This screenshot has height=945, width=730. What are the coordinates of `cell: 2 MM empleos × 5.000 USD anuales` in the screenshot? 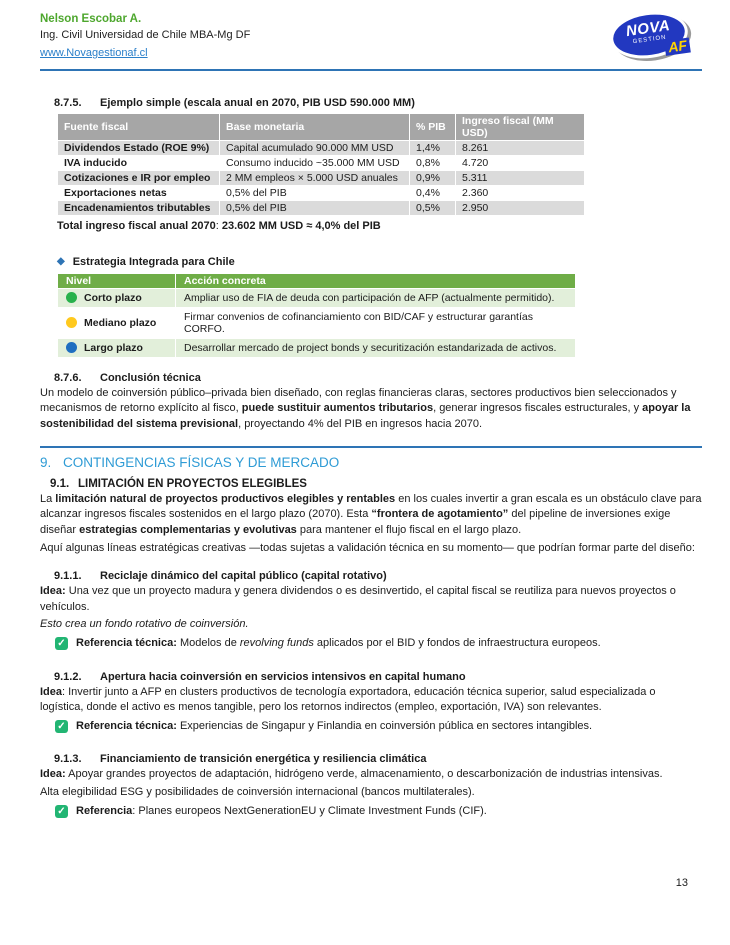 It's located at (314, 177).